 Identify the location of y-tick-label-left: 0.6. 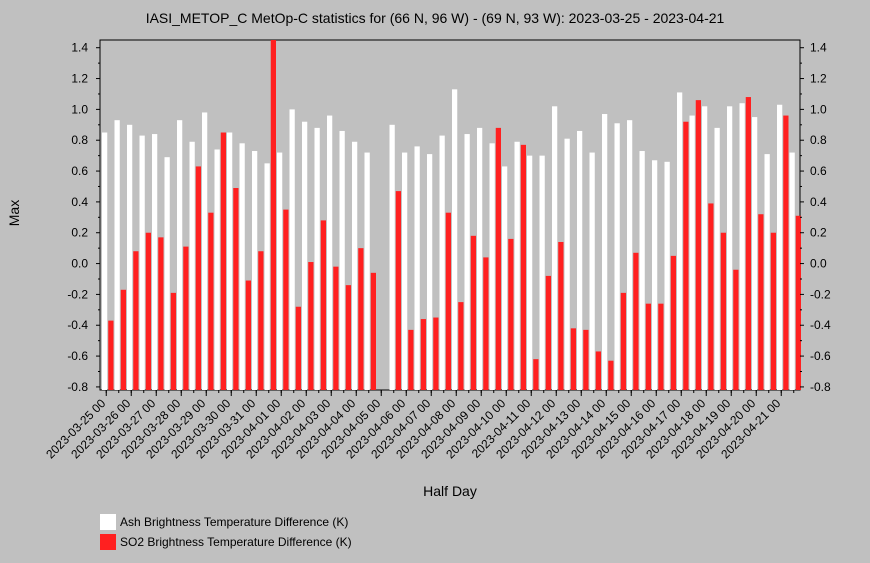
(79, 171).